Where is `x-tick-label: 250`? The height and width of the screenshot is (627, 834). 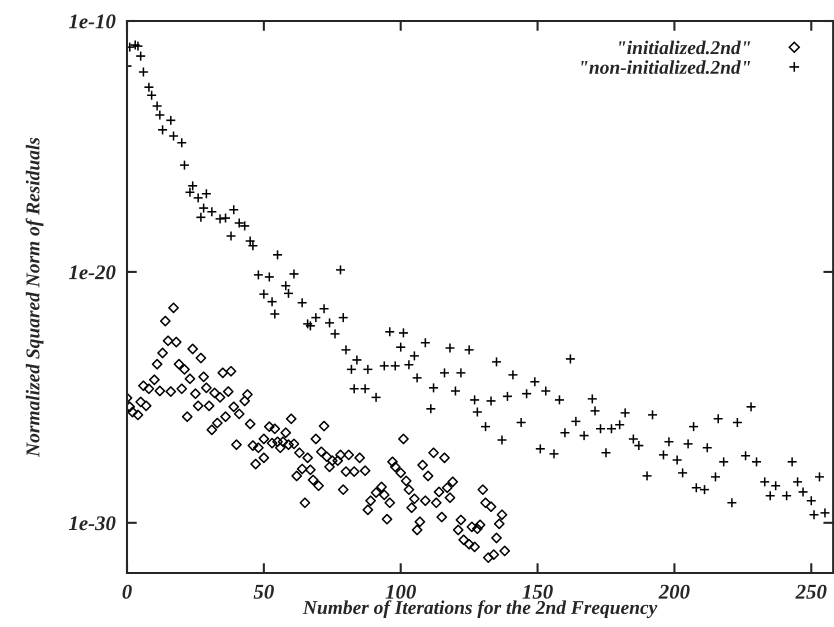 x-tick-label: 250 is located at coordinates (811, 591).